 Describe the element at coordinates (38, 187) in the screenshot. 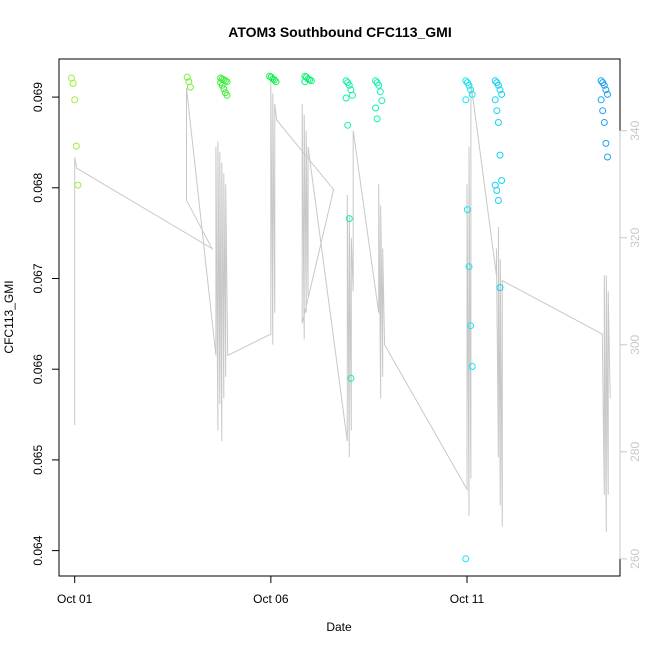

I see `y-tick-label: 0.068` at that location.